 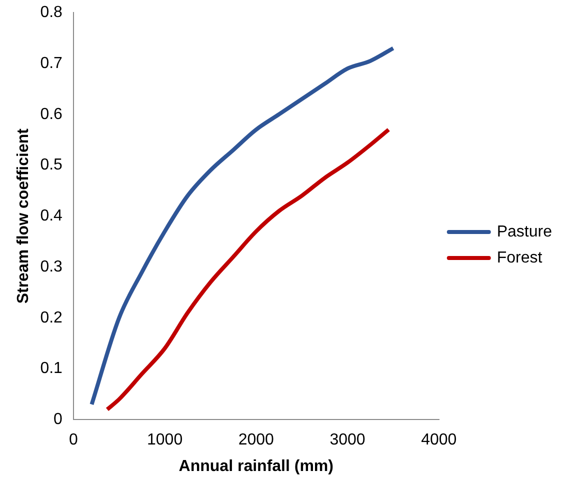 I want to click on y-tick-label: 0, so click(x=58, y=419).